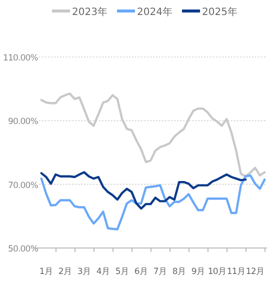  Describe the element at coordinates (236, 272) in the screenshot. I see `x-tick-label: 11月` at that location.